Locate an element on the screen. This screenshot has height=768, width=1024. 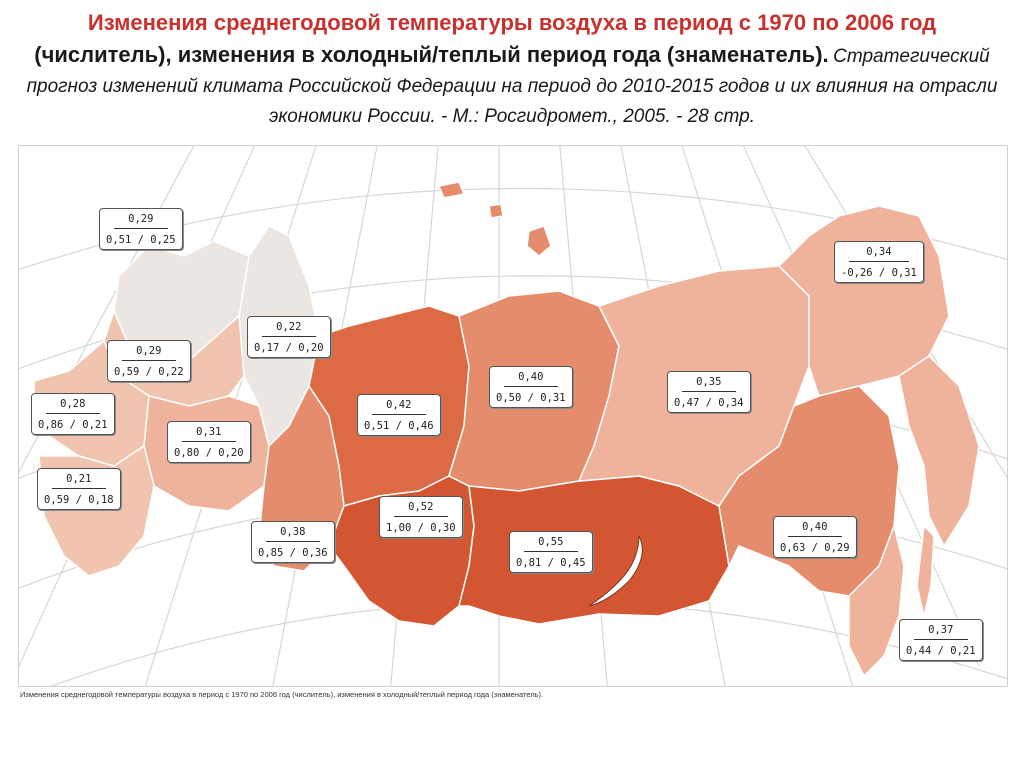
label-numerator: 0,28 is located at coordinates (73, 406).